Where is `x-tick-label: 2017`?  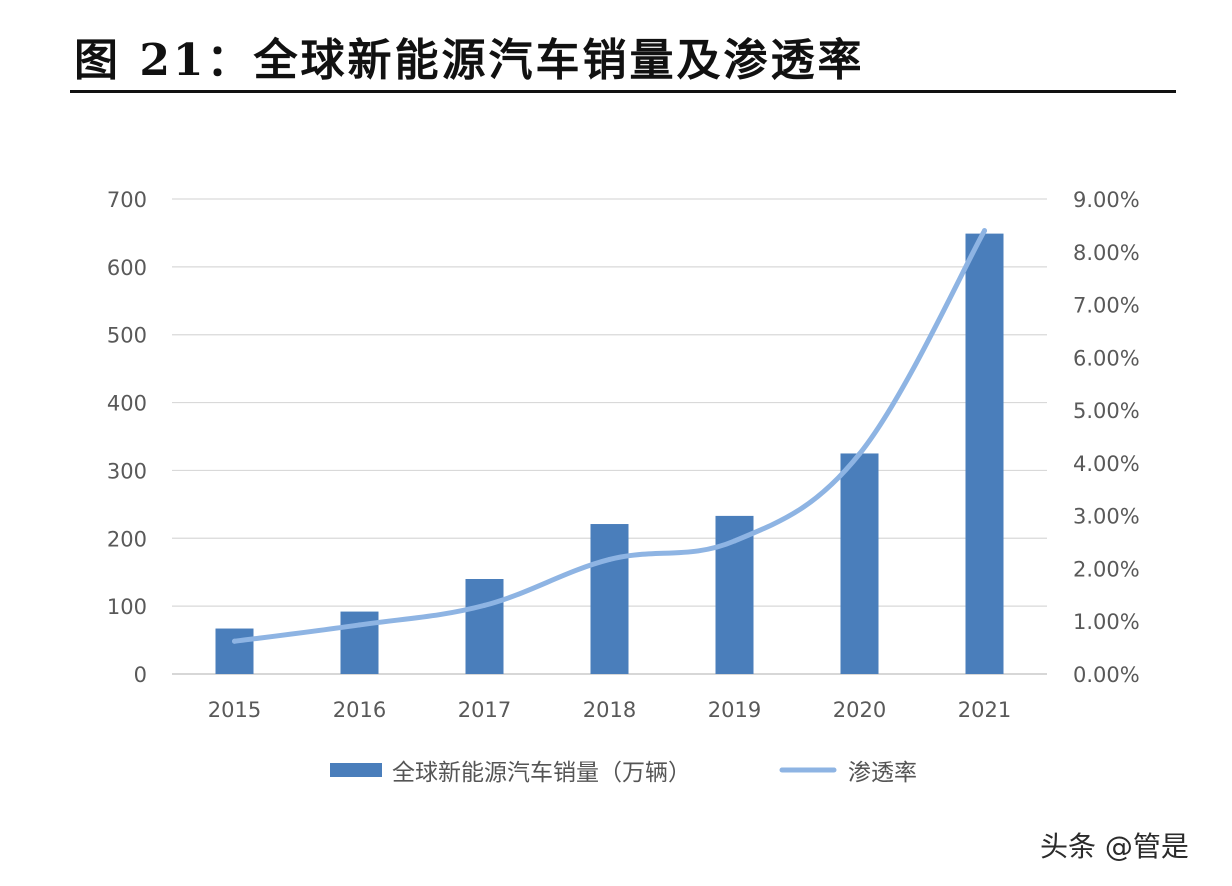 x-tick-label: 2017 is located at coordinates (484, 710).